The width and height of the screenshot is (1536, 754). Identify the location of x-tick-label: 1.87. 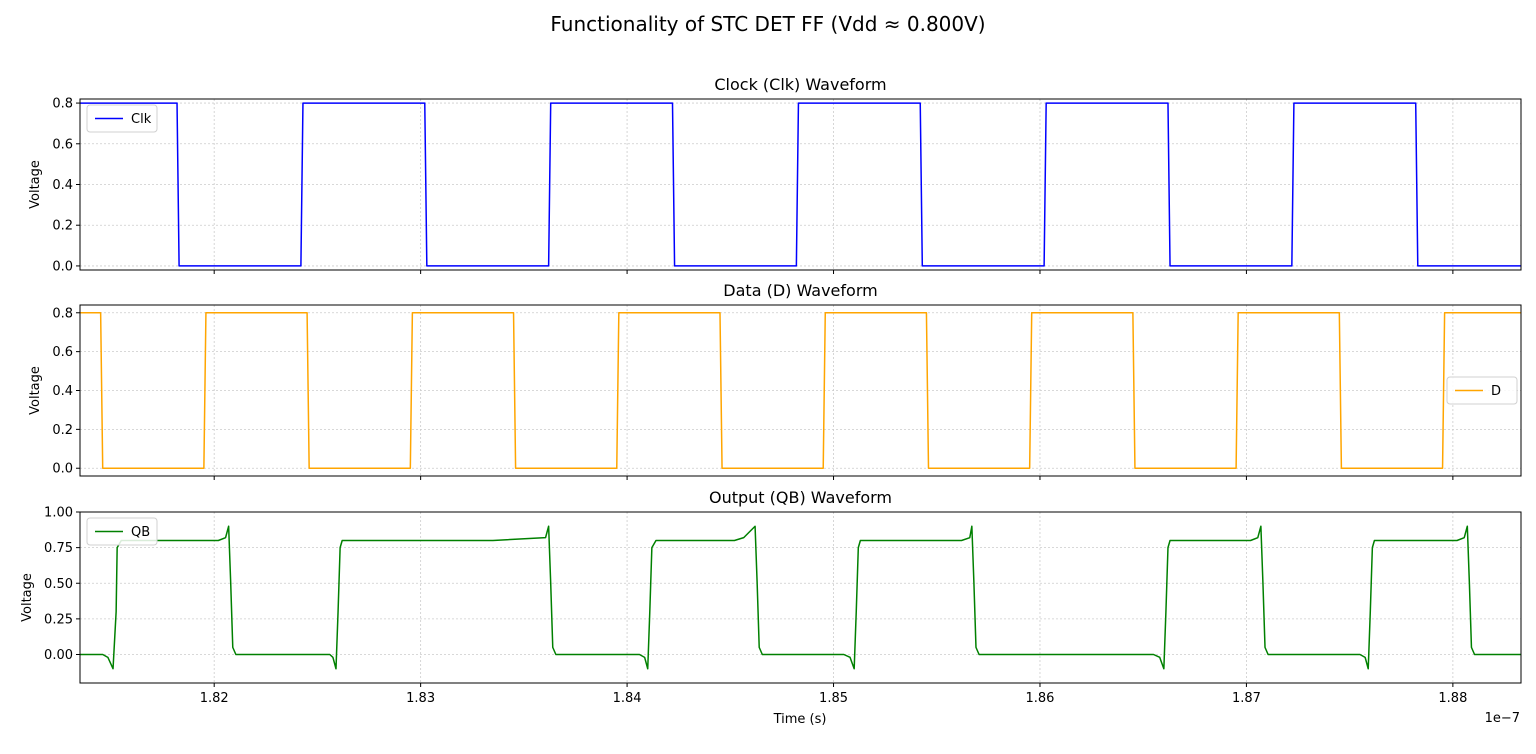
(1246, 698).